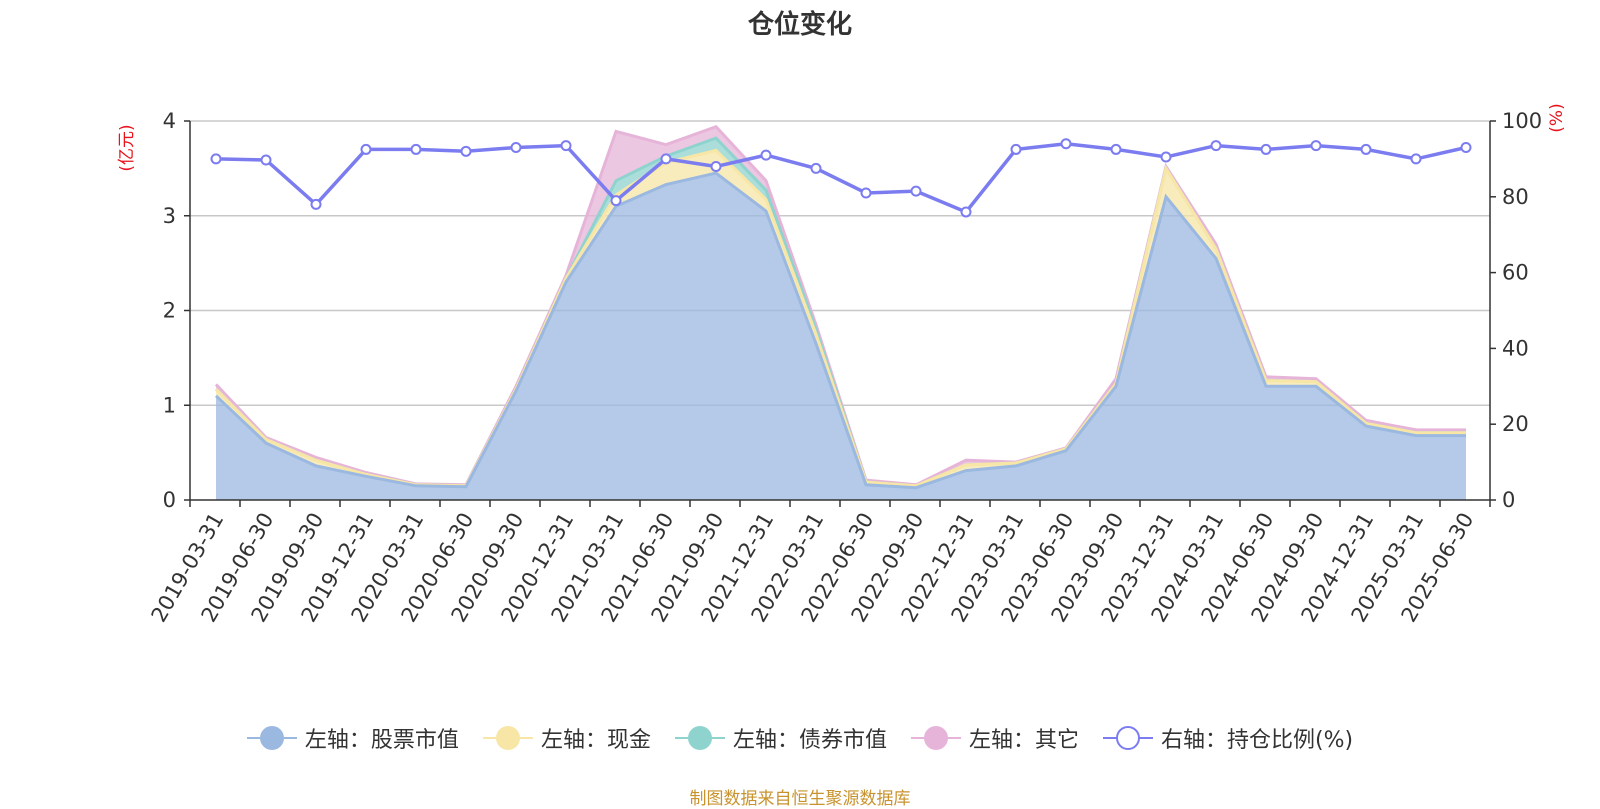 The height and width of the screenshot is (809, 1600). What do you see at coordinates (1515, 273) in the screenshot?
I see `right-tick-label: 60` at bounding box center [1515, 273].